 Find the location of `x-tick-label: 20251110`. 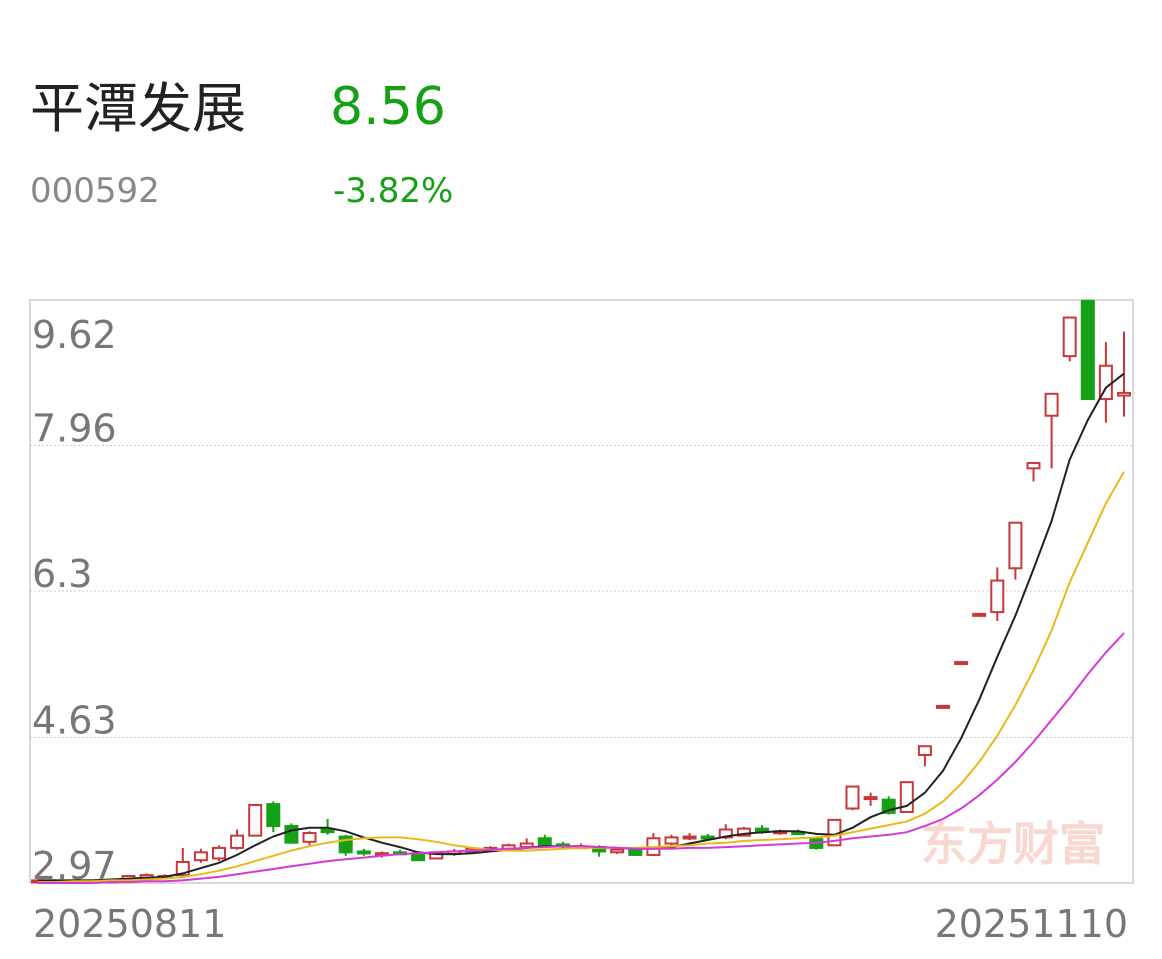

x-tick-label: 20251110 is located at coordinates (1031, 924).